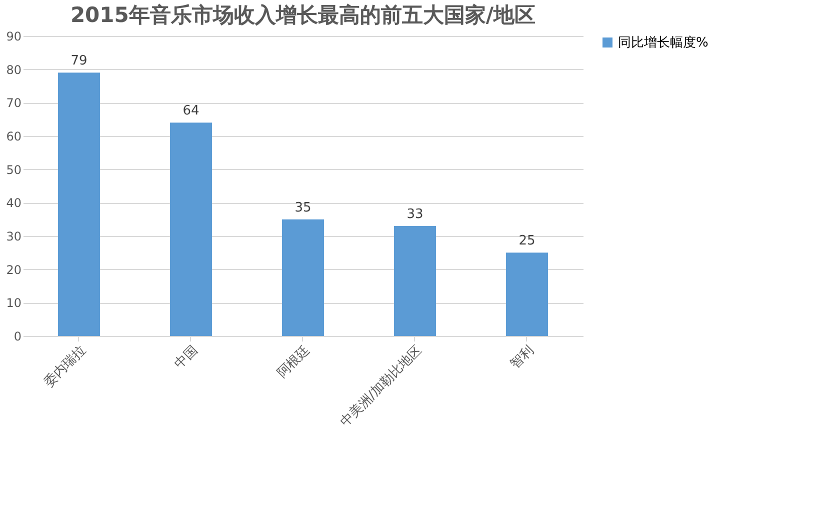 The image size is (825, 525). I want to click on y-tick-label: 90, so click(14, 37).